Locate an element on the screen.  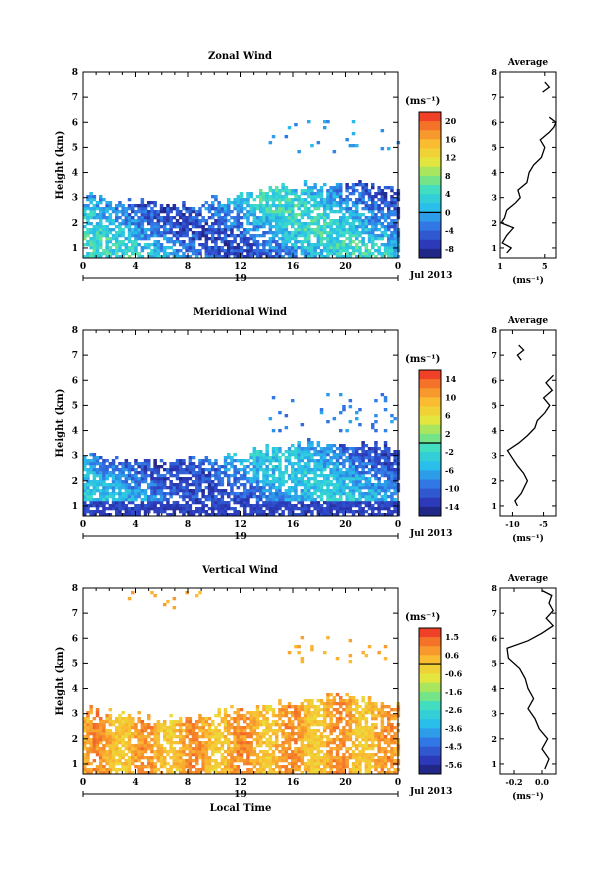
heatmap-cells is located at coordinates (242, 455).